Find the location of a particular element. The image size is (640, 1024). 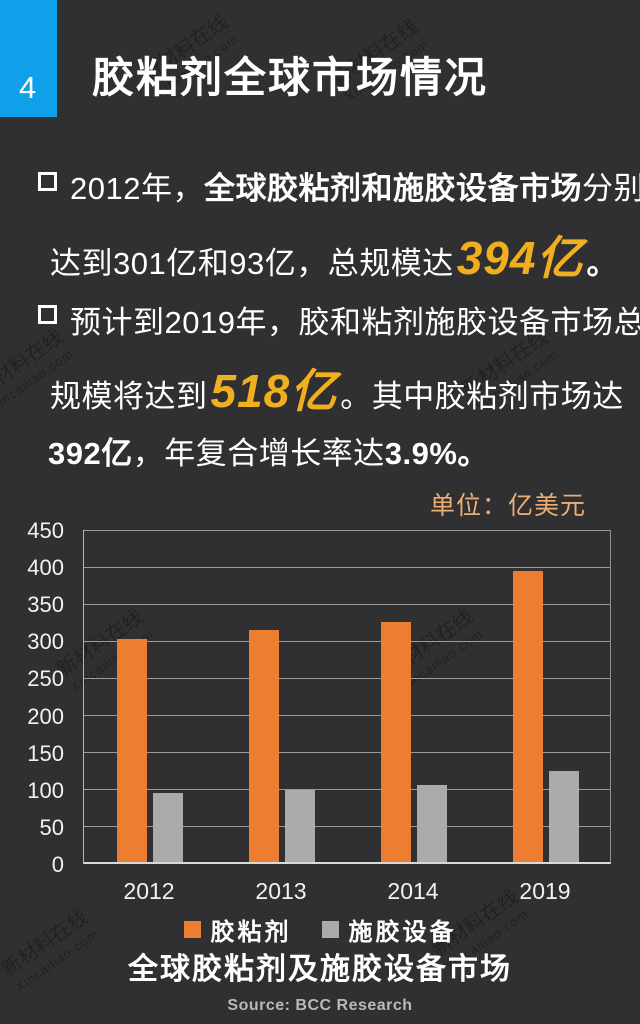

bar-s1-2013 is located at coordinates (300, 826).